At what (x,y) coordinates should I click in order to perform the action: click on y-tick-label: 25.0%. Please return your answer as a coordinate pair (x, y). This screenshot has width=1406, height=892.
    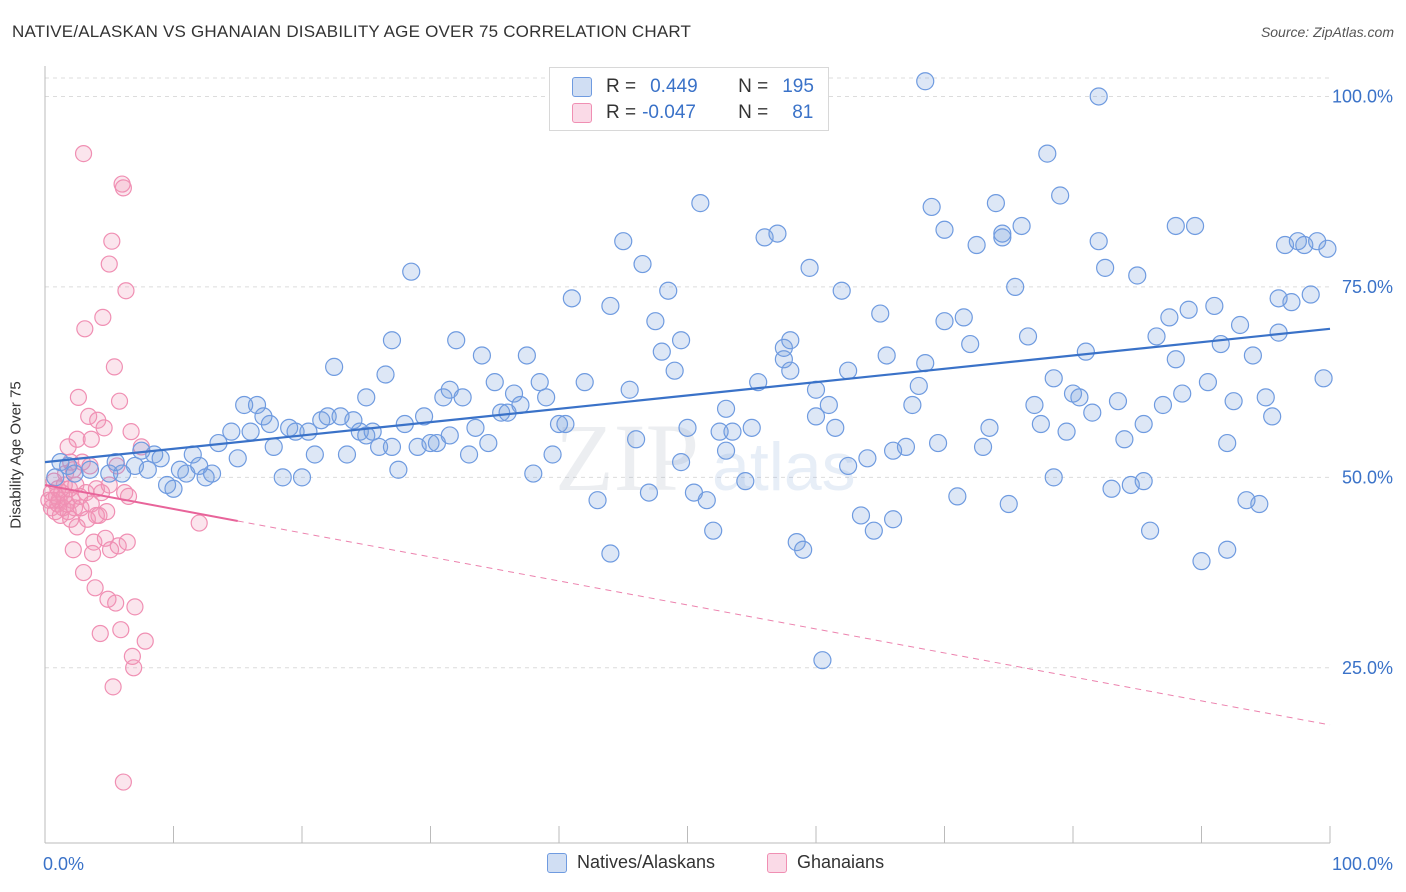
    Looking at the image, I should click on (1367, 668).